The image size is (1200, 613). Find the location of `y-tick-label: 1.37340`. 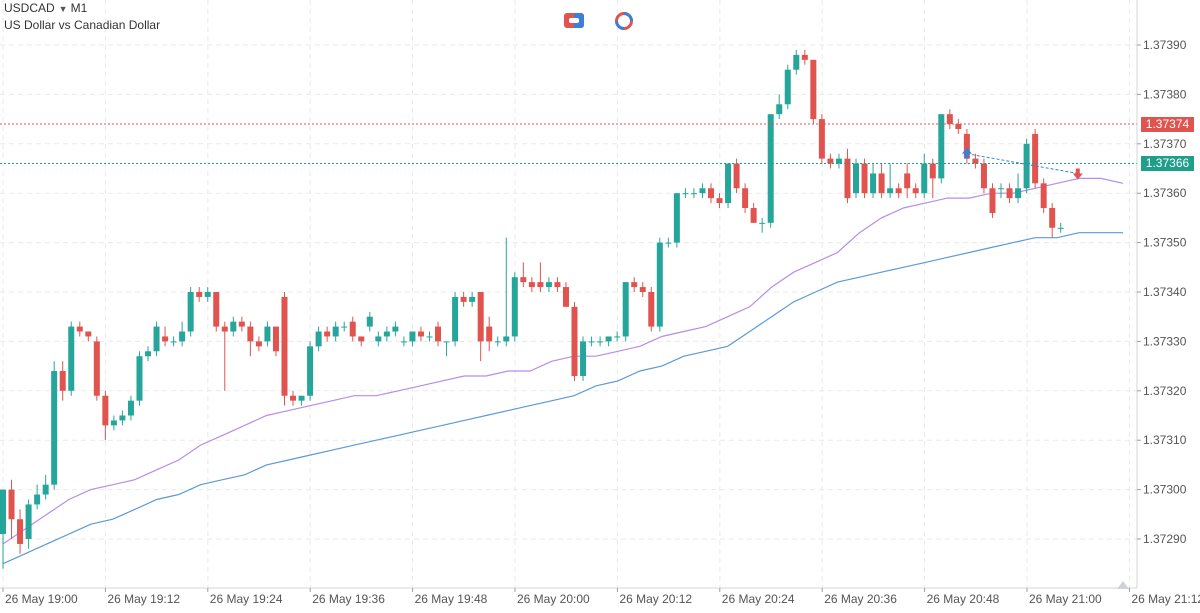

y-tick-label: 1.37340 is located at coordinates (1165, 292).